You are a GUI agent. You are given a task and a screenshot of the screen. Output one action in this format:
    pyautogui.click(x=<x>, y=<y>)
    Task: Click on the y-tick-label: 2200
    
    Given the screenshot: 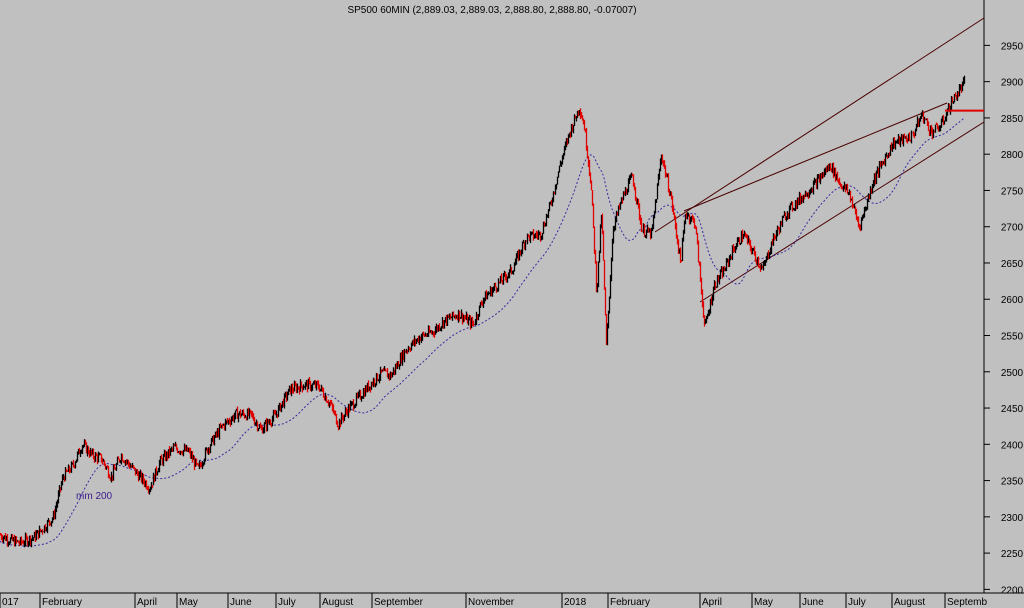 What is the action you would take?
    pyautogui.click(x=1012, y=590)
    